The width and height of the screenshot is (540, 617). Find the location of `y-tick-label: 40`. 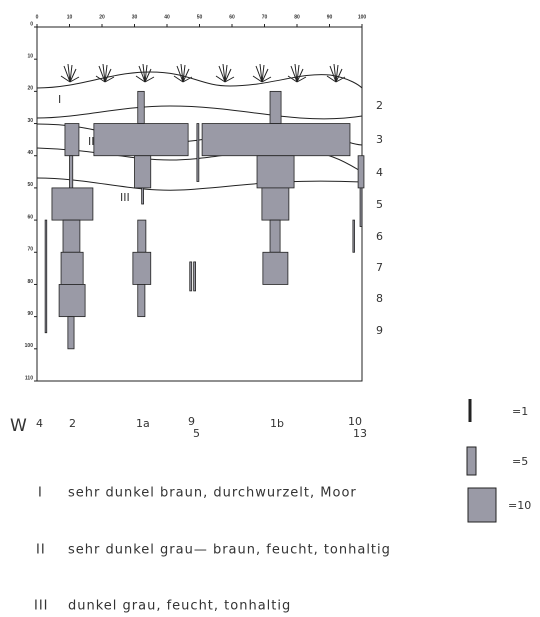

y-tick-label: 40 is located at coordinates (30, 153).